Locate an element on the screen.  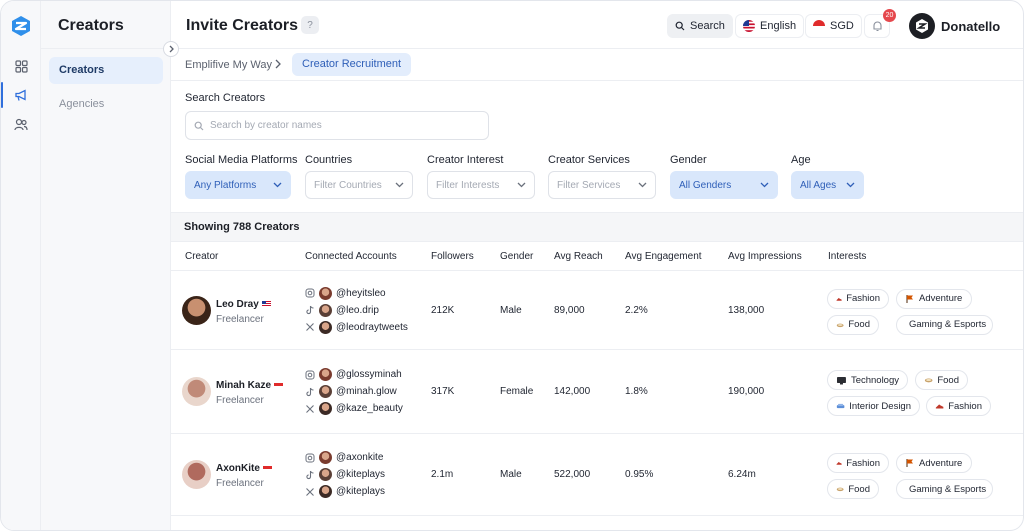
sidebar-item-agencies: Agencies is located at coordinates (82, 104).